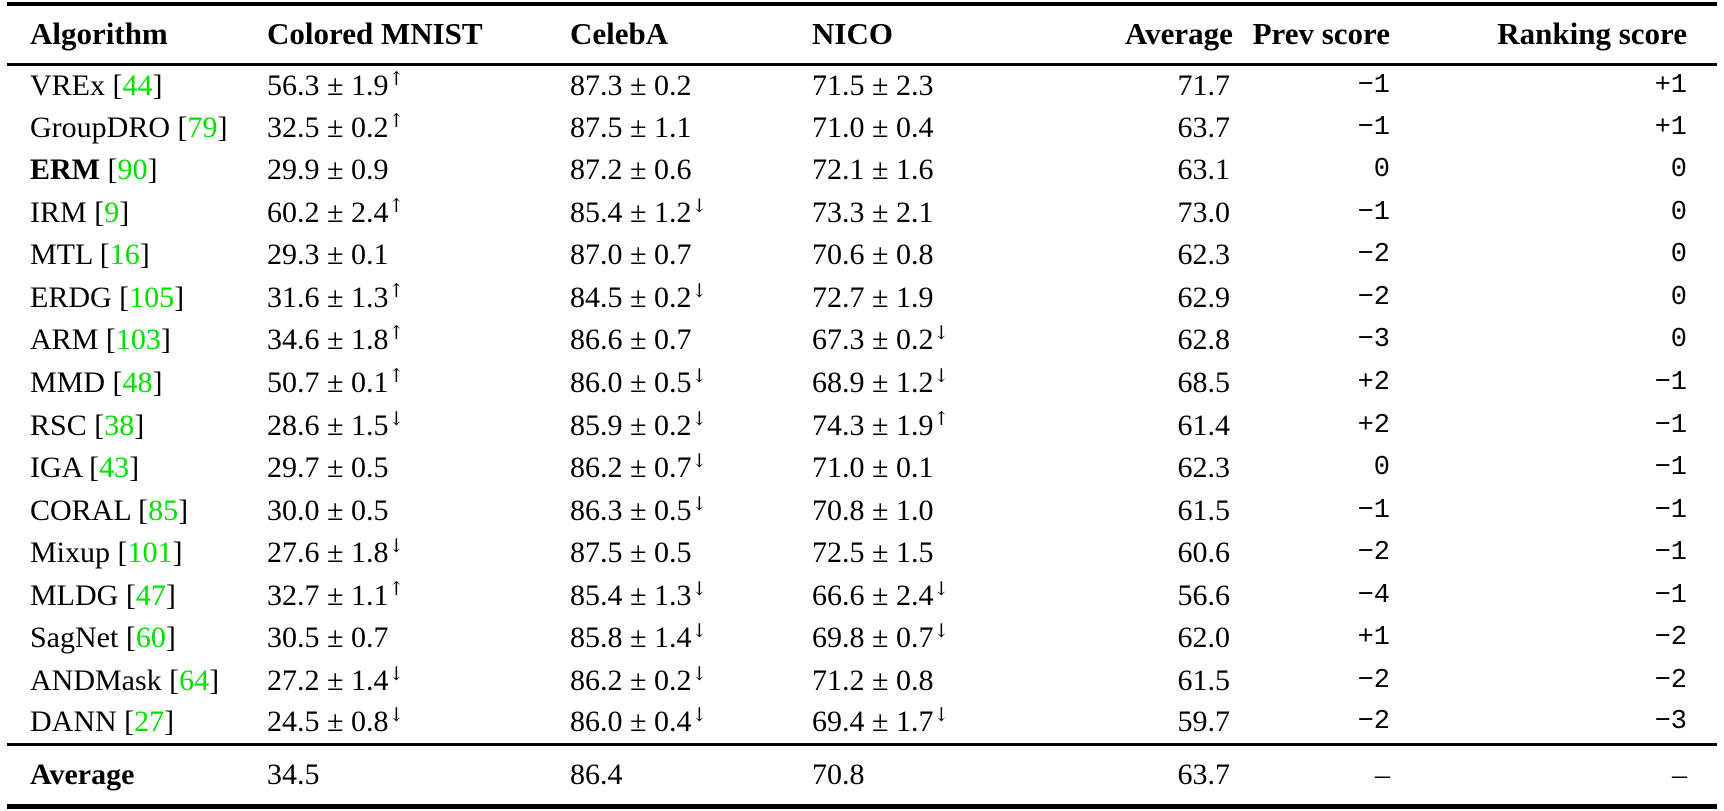  Describe the element at coordinates (137, 86) in the screenshot. I see `citation-link: 44` at that location.